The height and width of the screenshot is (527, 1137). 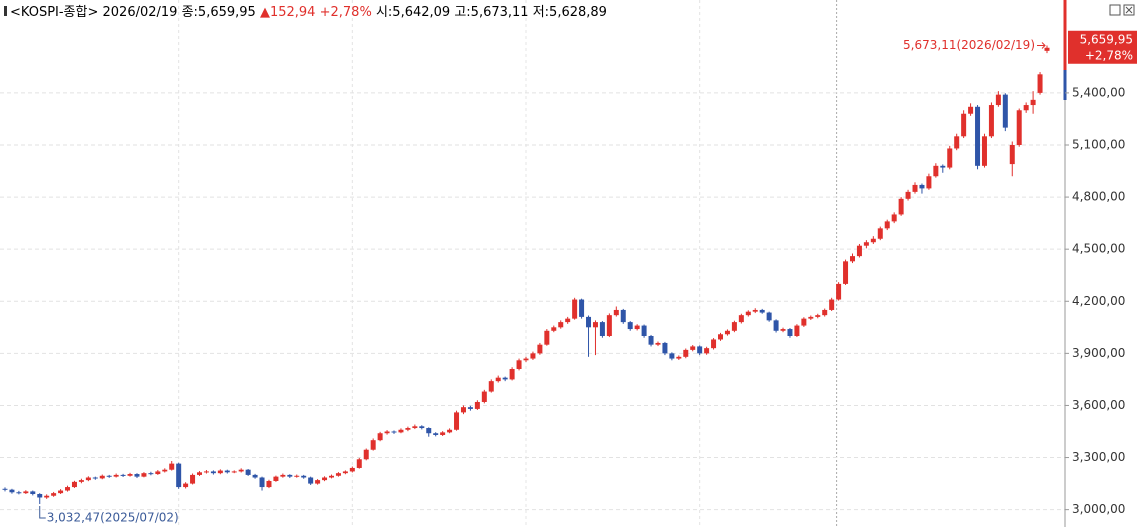 I want to click on y-tick-label: 3,900,00, so click(x=1098, y=353).